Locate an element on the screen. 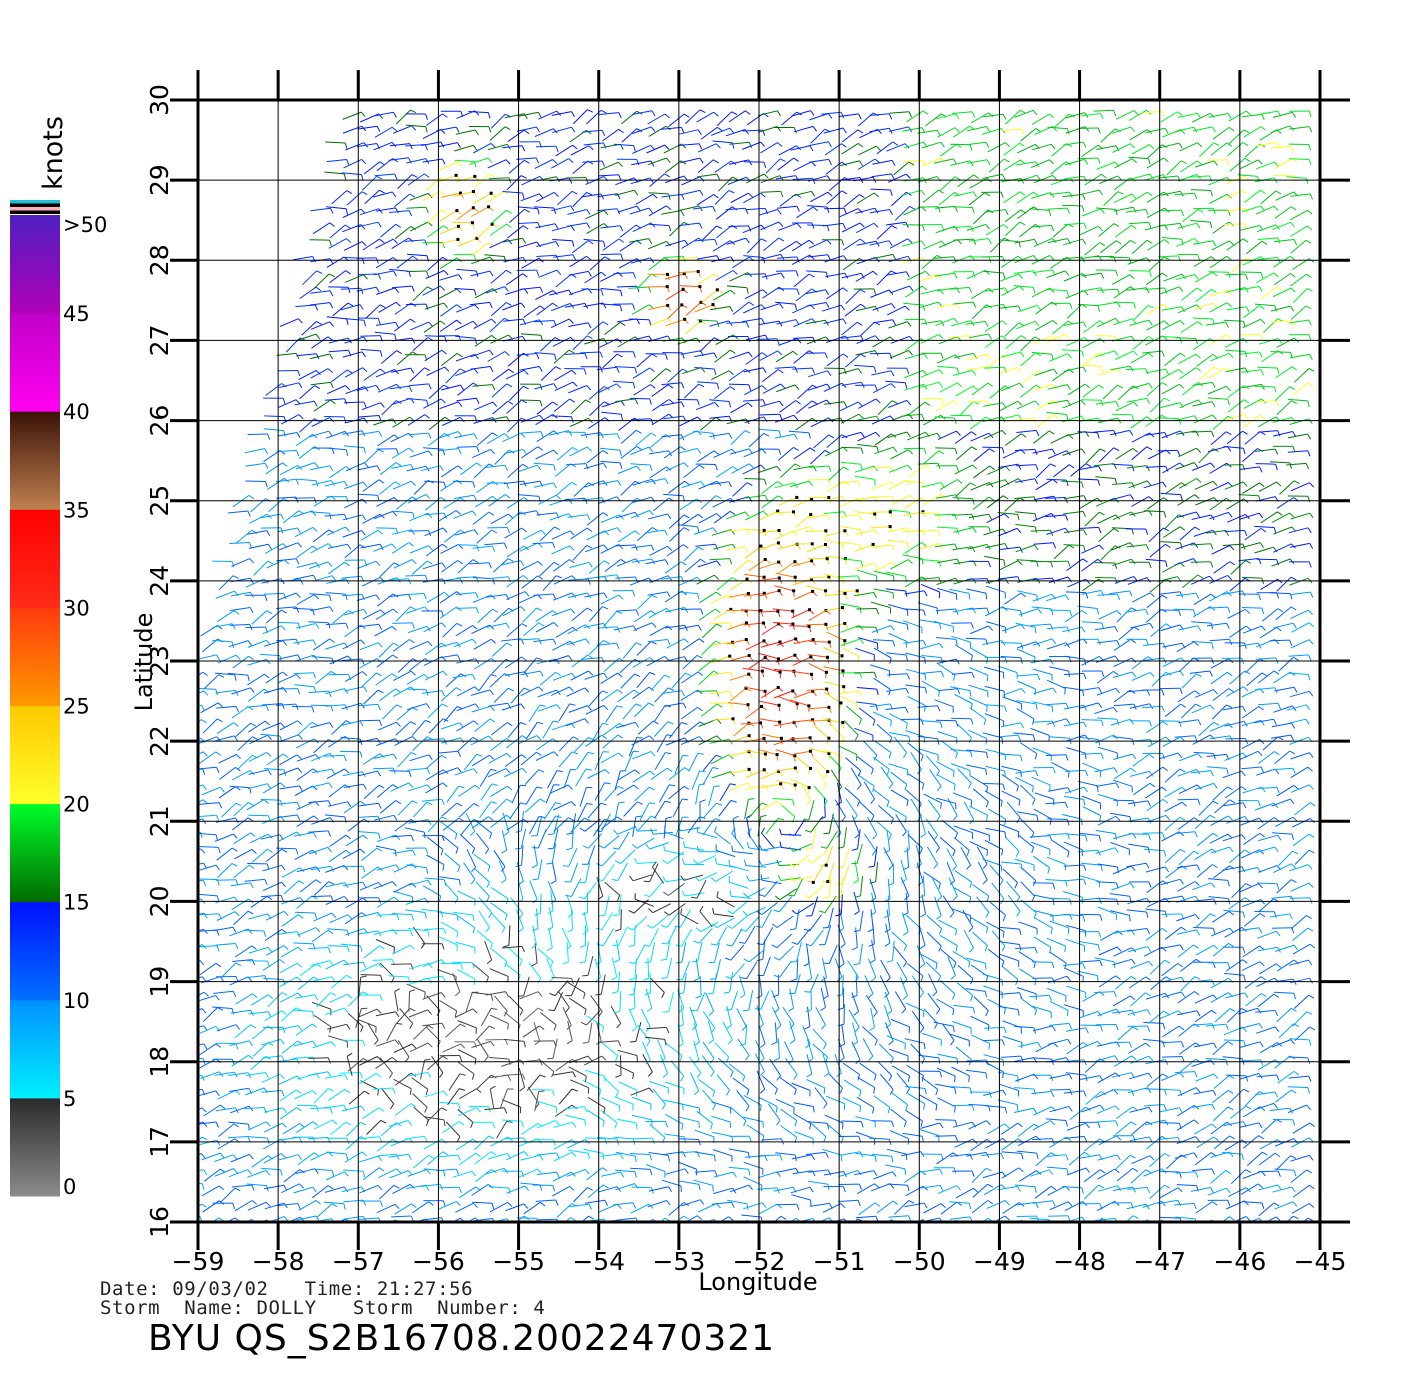  longitude-tick-label: −46 is located at coordinates (1239, 1261).